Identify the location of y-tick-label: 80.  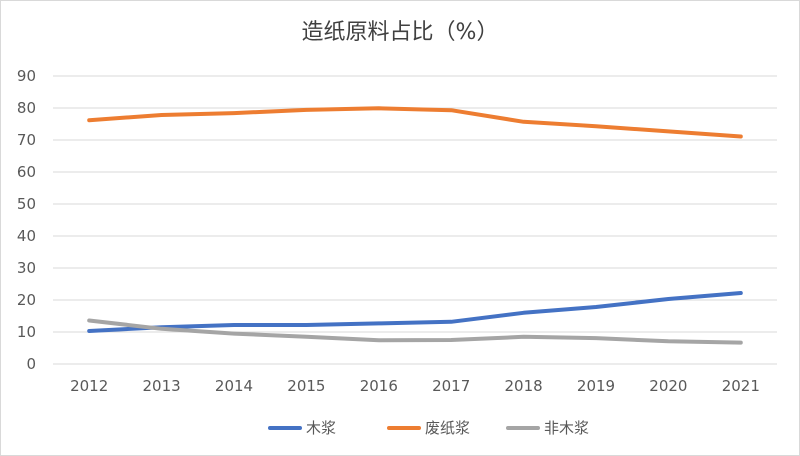
(26, 108).